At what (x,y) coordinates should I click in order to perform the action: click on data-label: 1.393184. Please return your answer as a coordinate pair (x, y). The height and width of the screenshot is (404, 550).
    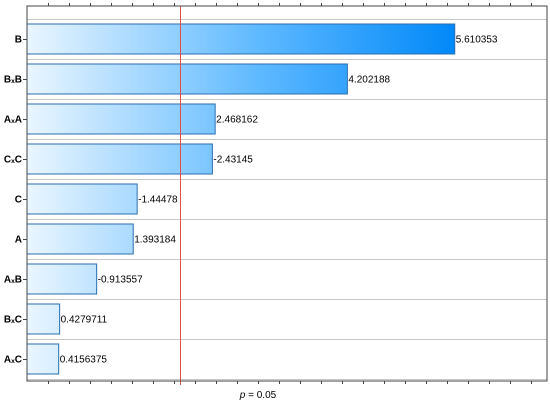
    Looking at the image, I should click on (155, 240).